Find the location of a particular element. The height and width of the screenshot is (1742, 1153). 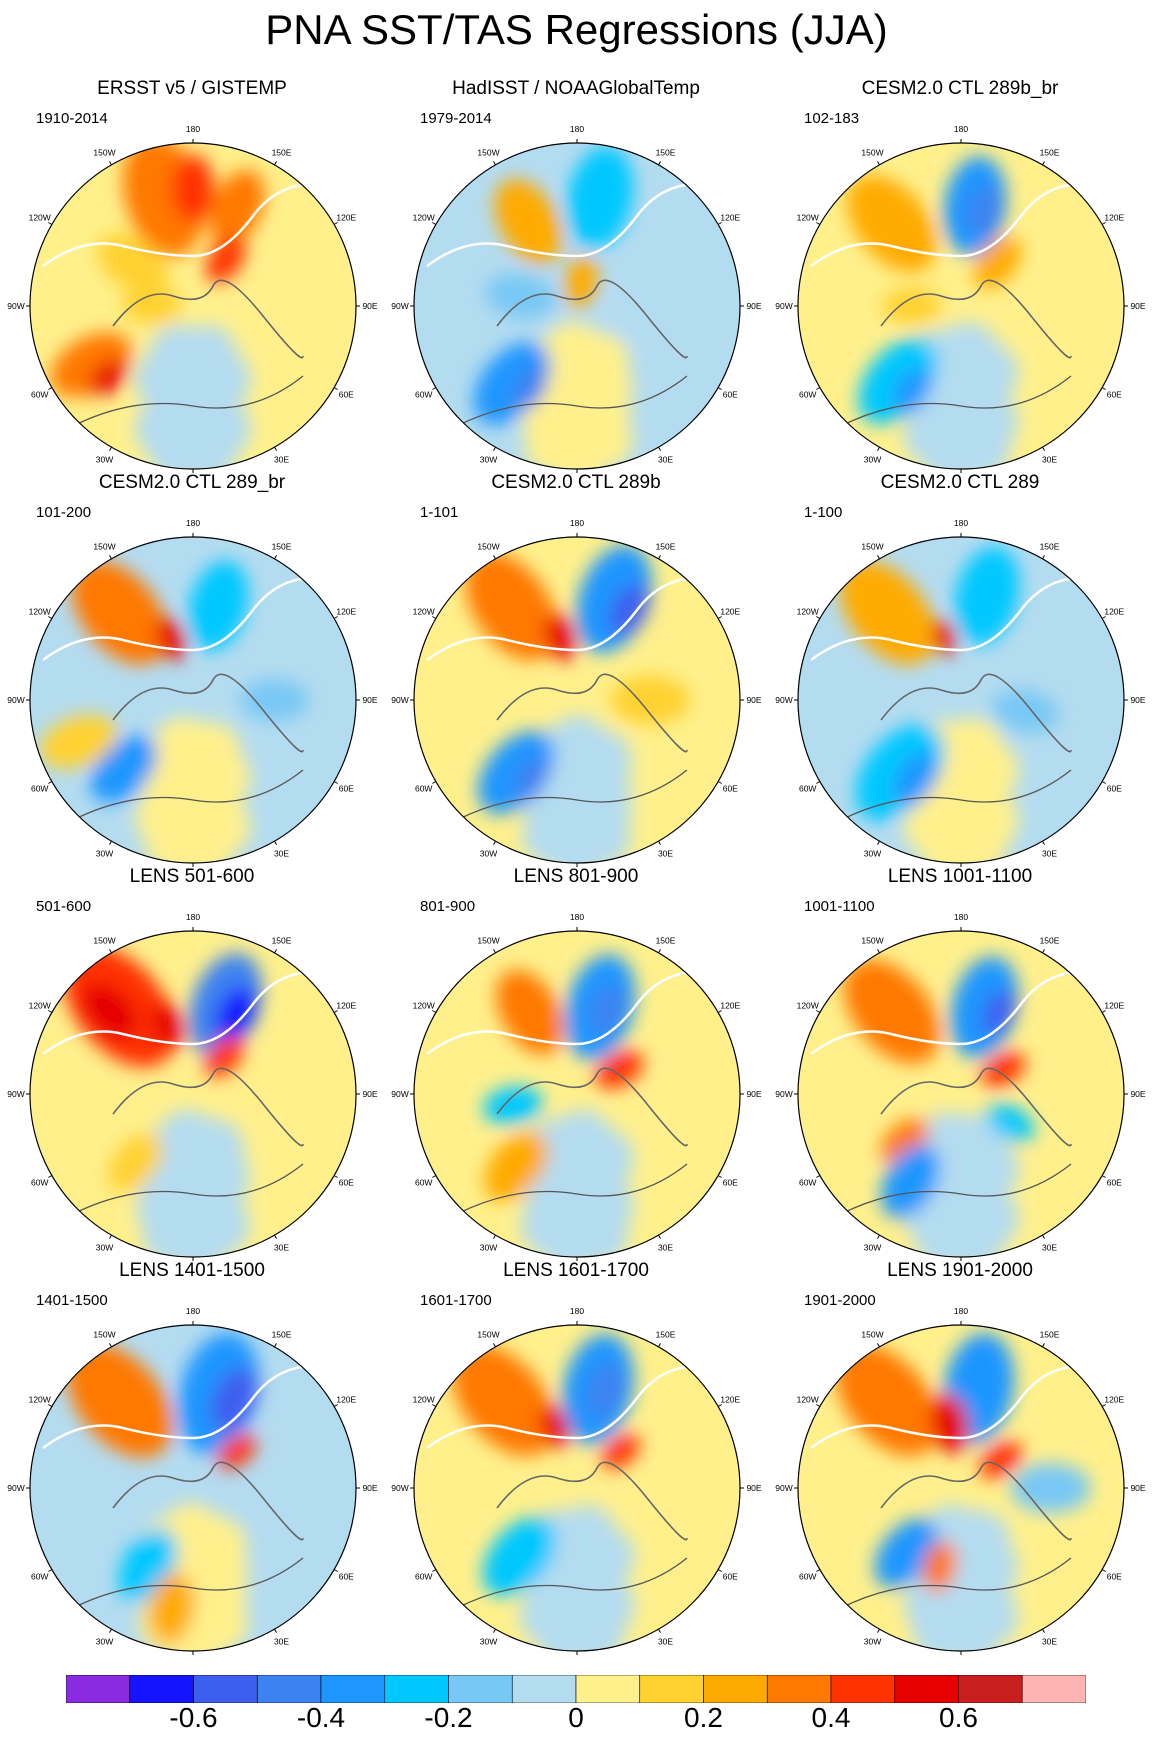

panel-title: LENS 1401-1500 is located at coordinates (192, 1270).